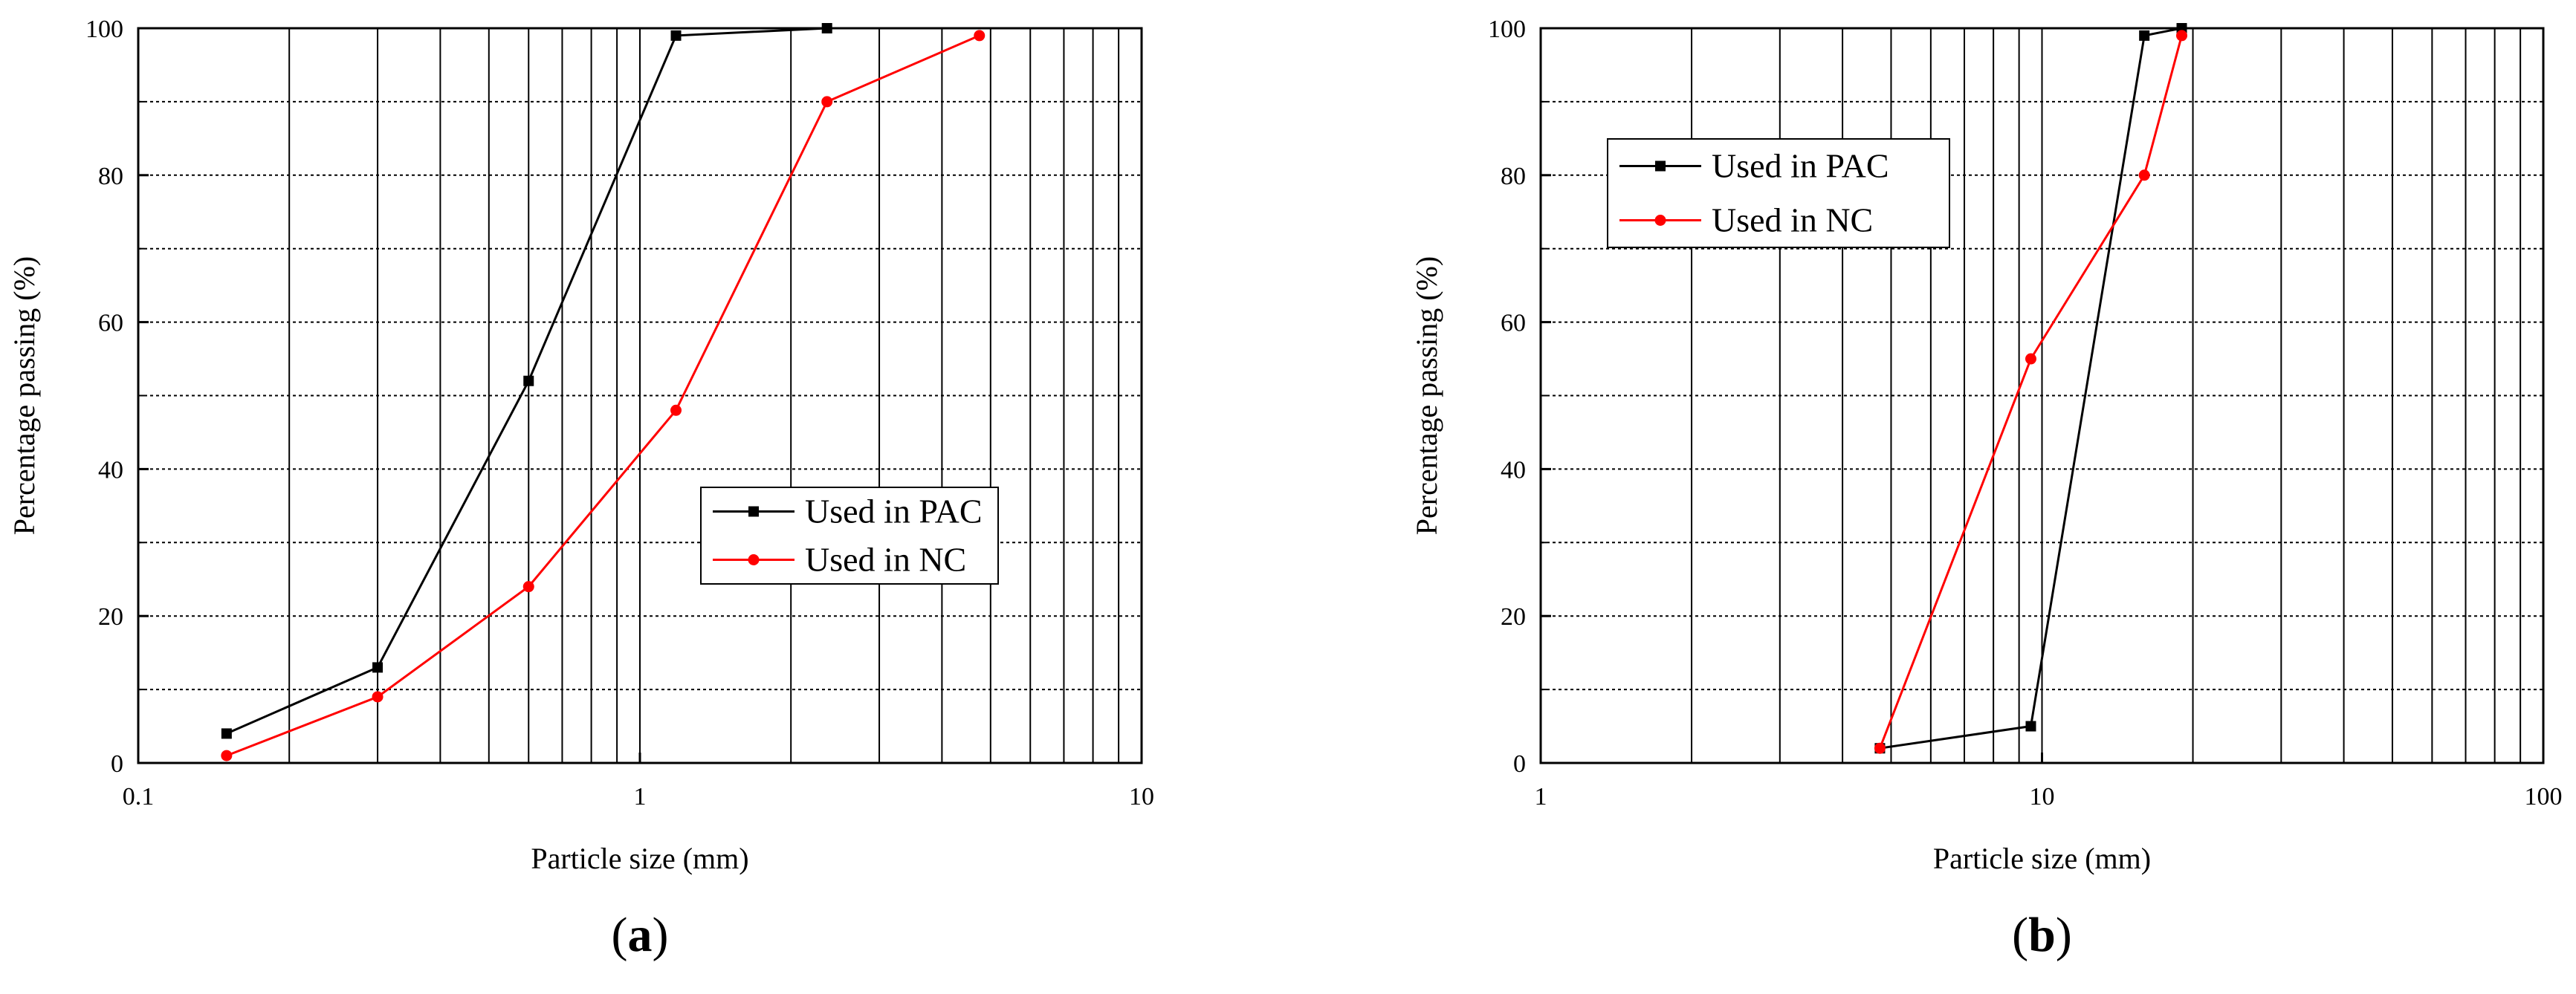  Describe the element at coordinates (2544, 797) in the screenshot. I see `x-tick-label: 100` at that location.